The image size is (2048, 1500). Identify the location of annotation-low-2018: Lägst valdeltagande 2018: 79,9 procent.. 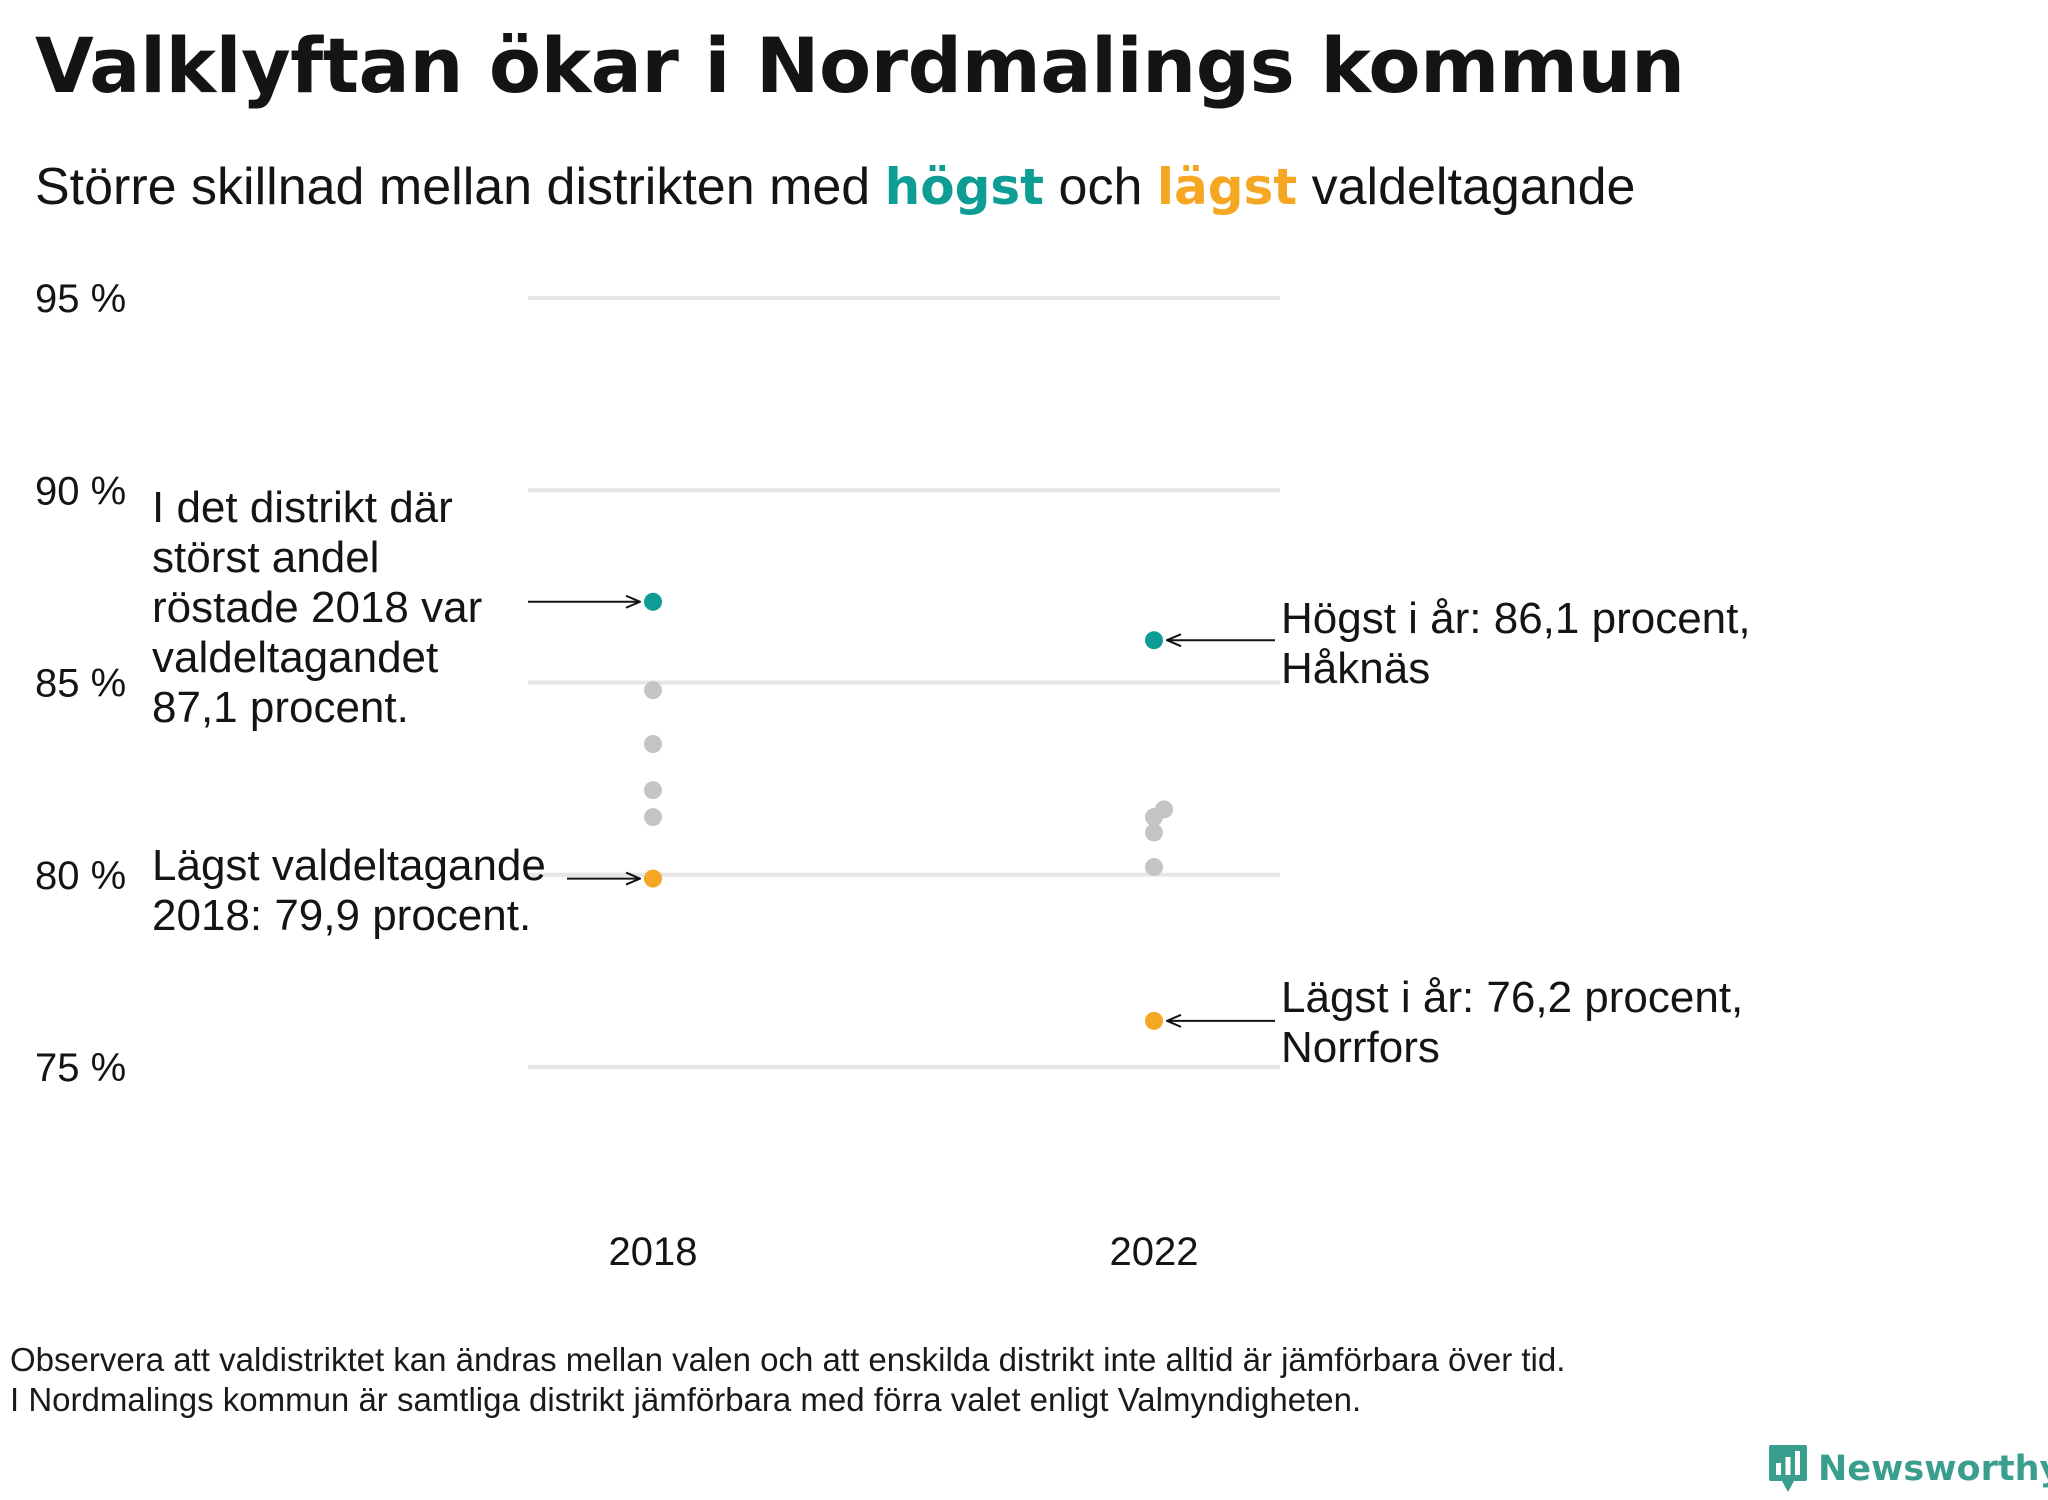
(396, 890).